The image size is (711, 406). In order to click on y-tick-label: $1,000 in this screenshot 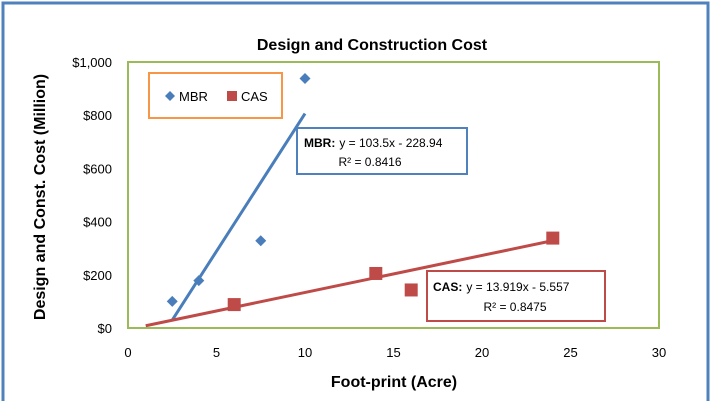, I will do `click(92, 62)`.